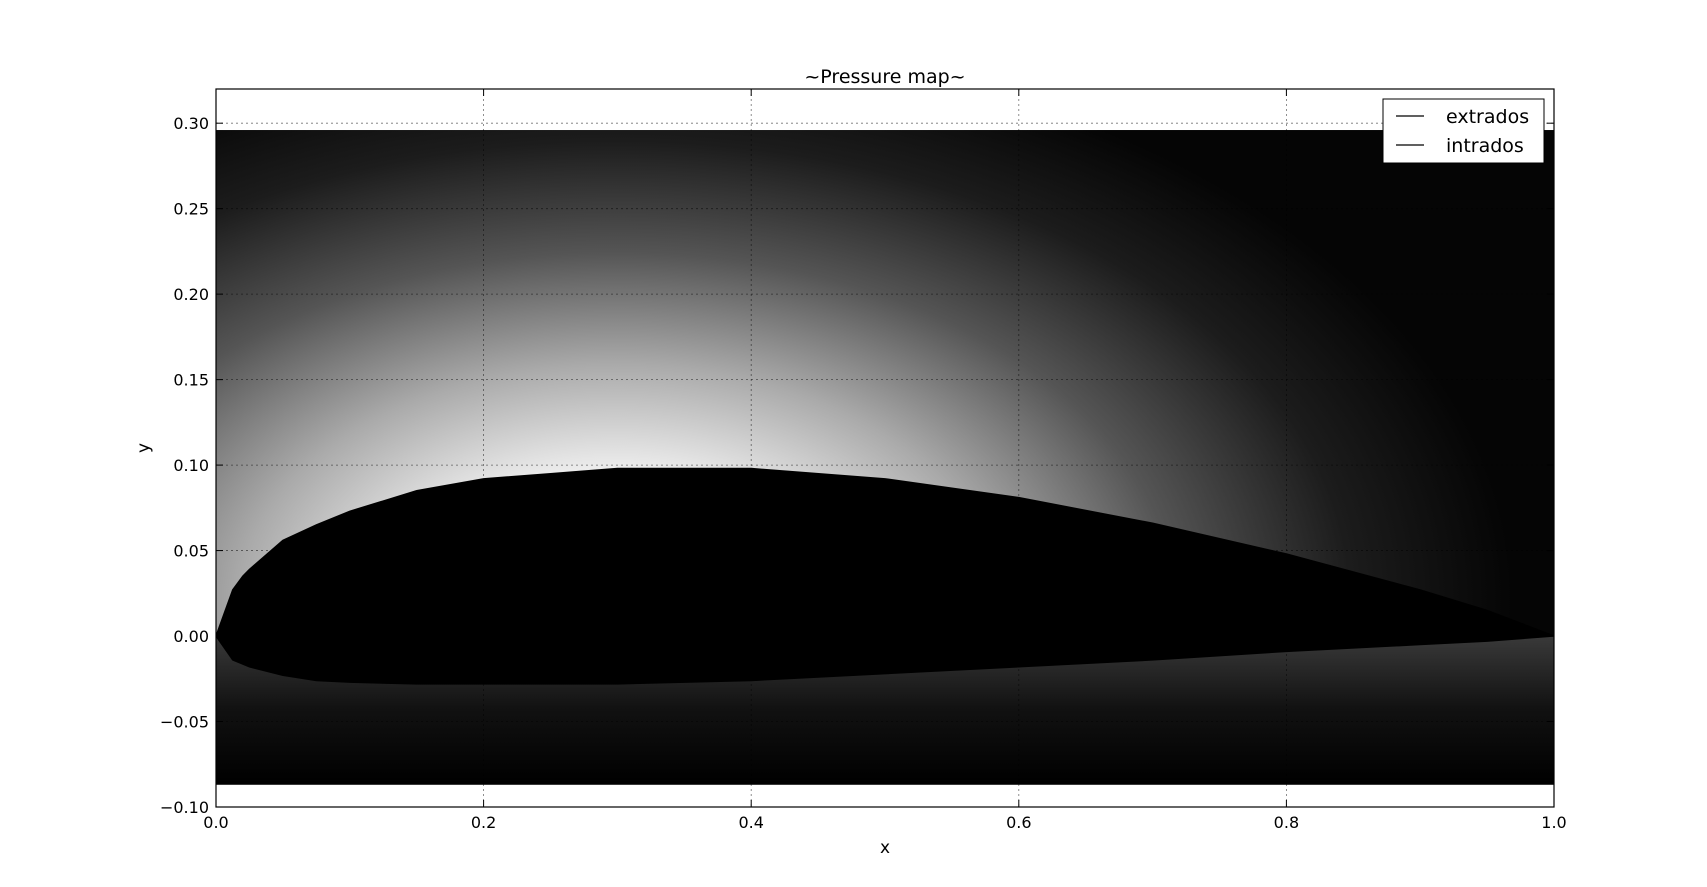 Image resolution: width=1707 pixels, height=887 pixels. What do you see at coordinates (191, 380) in the screenshot?
I see `y-tick-label: 0.15` at bounding box center [191, 380].